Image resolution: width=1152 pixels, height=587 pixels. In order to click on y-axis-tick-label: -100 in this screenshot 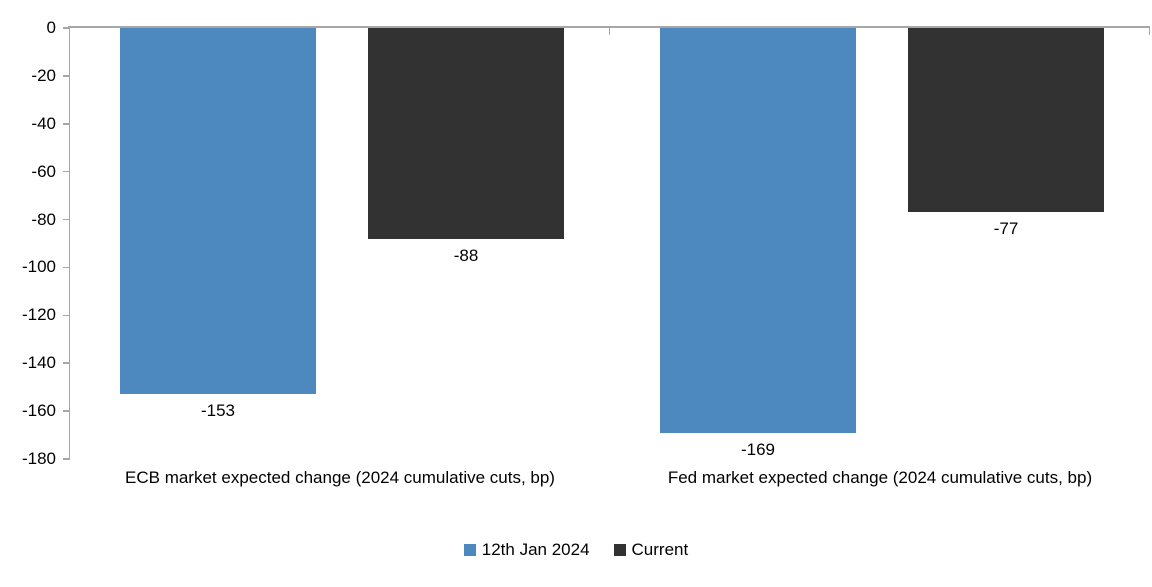, I will do `click(38, 267)`.